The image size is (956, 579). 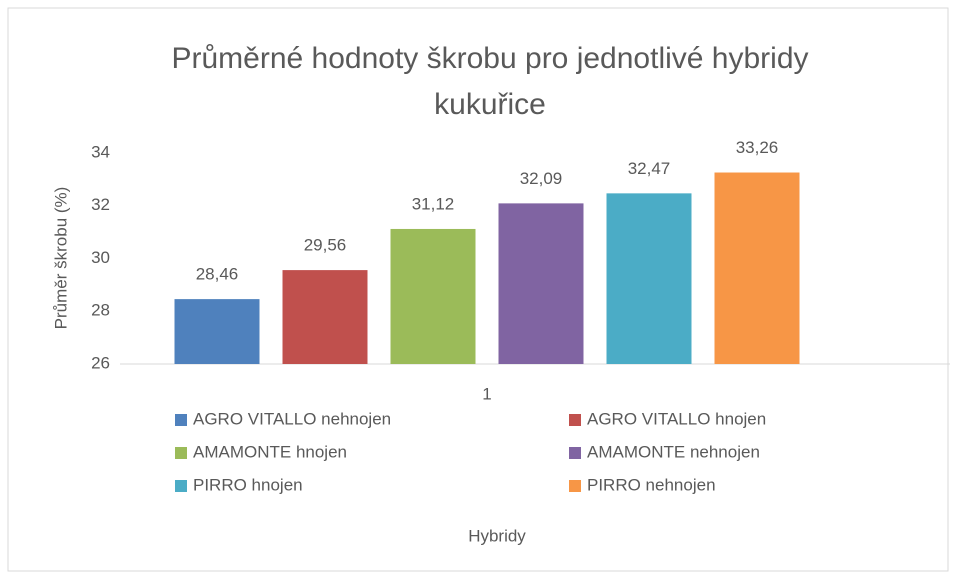 What do you see at coordinates (651, 484) in the screenshot?
I see `legend-label: PIRRO nehnojen` at bounding box center [651, 484].